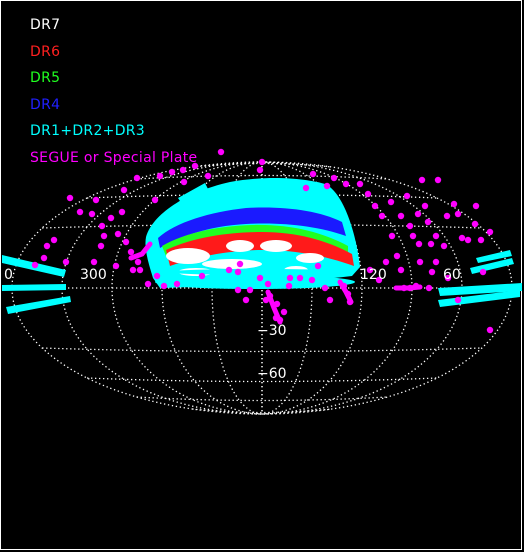 This screenshot has height=552, width=524. I want to click on lon-label-300: 300, so click(93, 275).